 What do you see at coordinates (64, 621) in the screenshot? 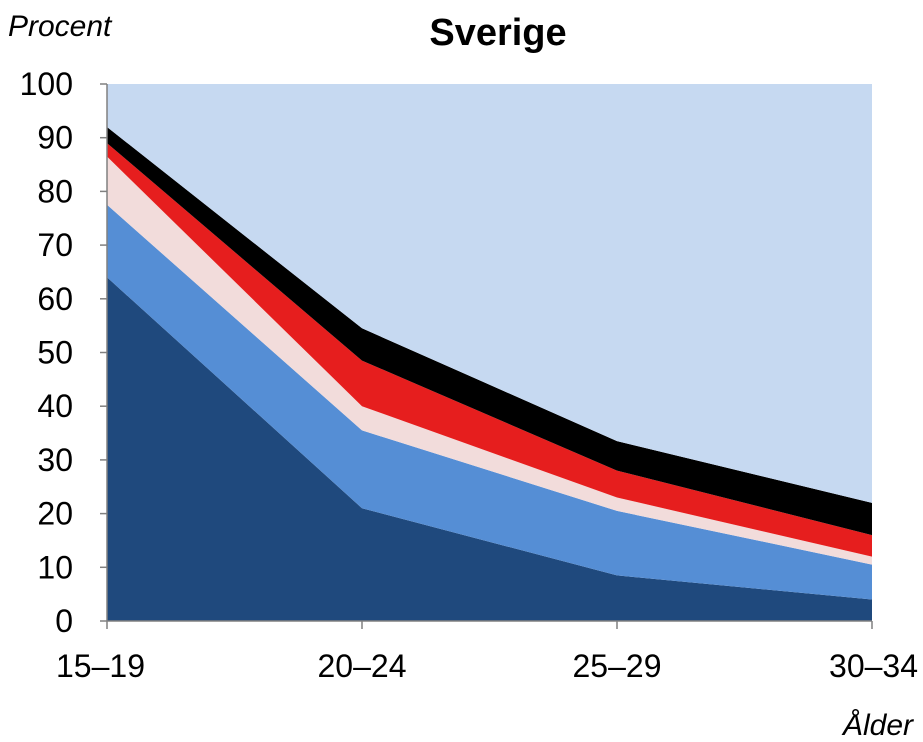
I see `y-tick-label: 0` at bounding box center [64, 621].